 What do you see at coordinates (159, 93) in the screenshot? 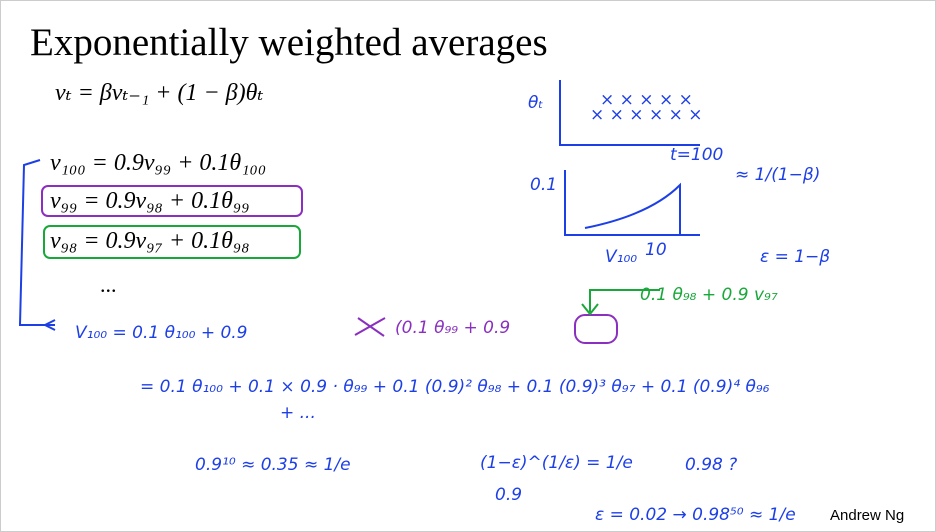
I see `equation: vₜ = βvₜ₋₁ + (1 − β)θₜ` at bounding box center [159, 93].